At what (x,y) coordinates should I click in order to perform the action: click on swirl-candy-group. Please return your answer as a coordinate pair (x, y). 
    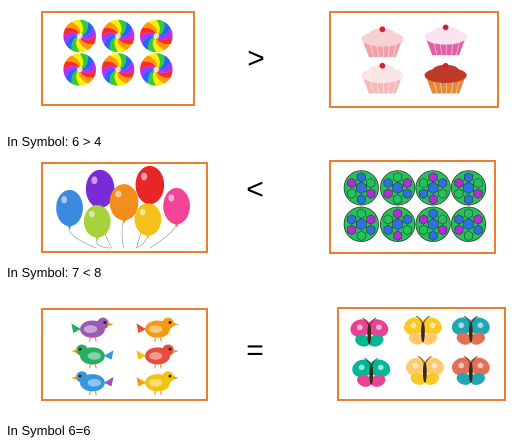
    Looking at the image, I should click on (118, 52).